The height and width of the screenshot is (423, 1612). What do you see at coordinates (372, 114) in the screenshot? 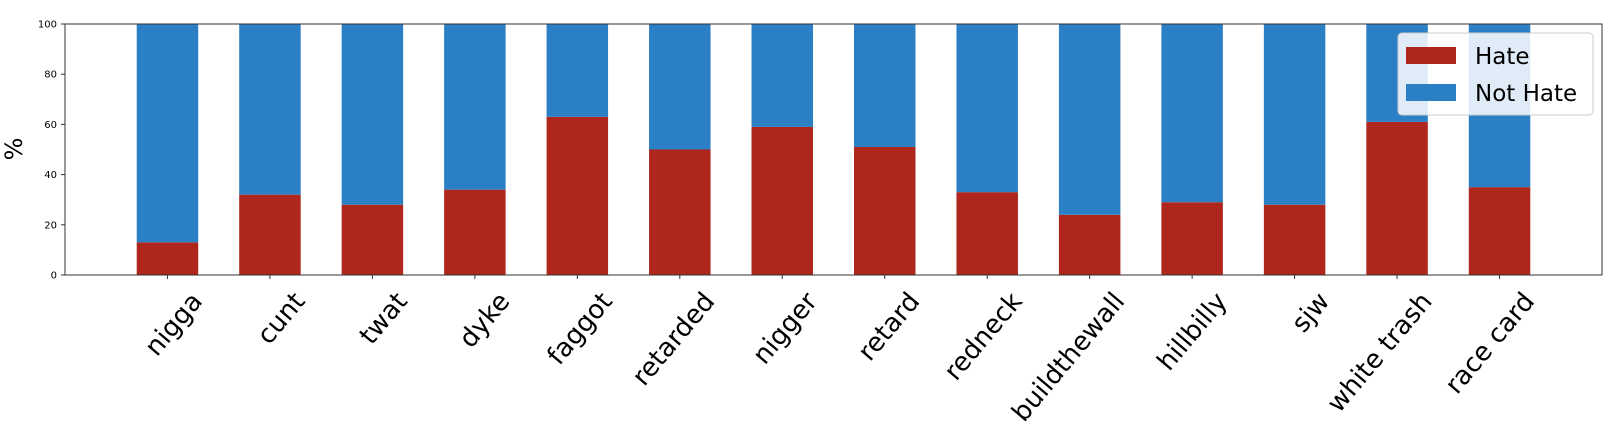
I see `bar-not-hate-twat` at bounding box center [372, 114].